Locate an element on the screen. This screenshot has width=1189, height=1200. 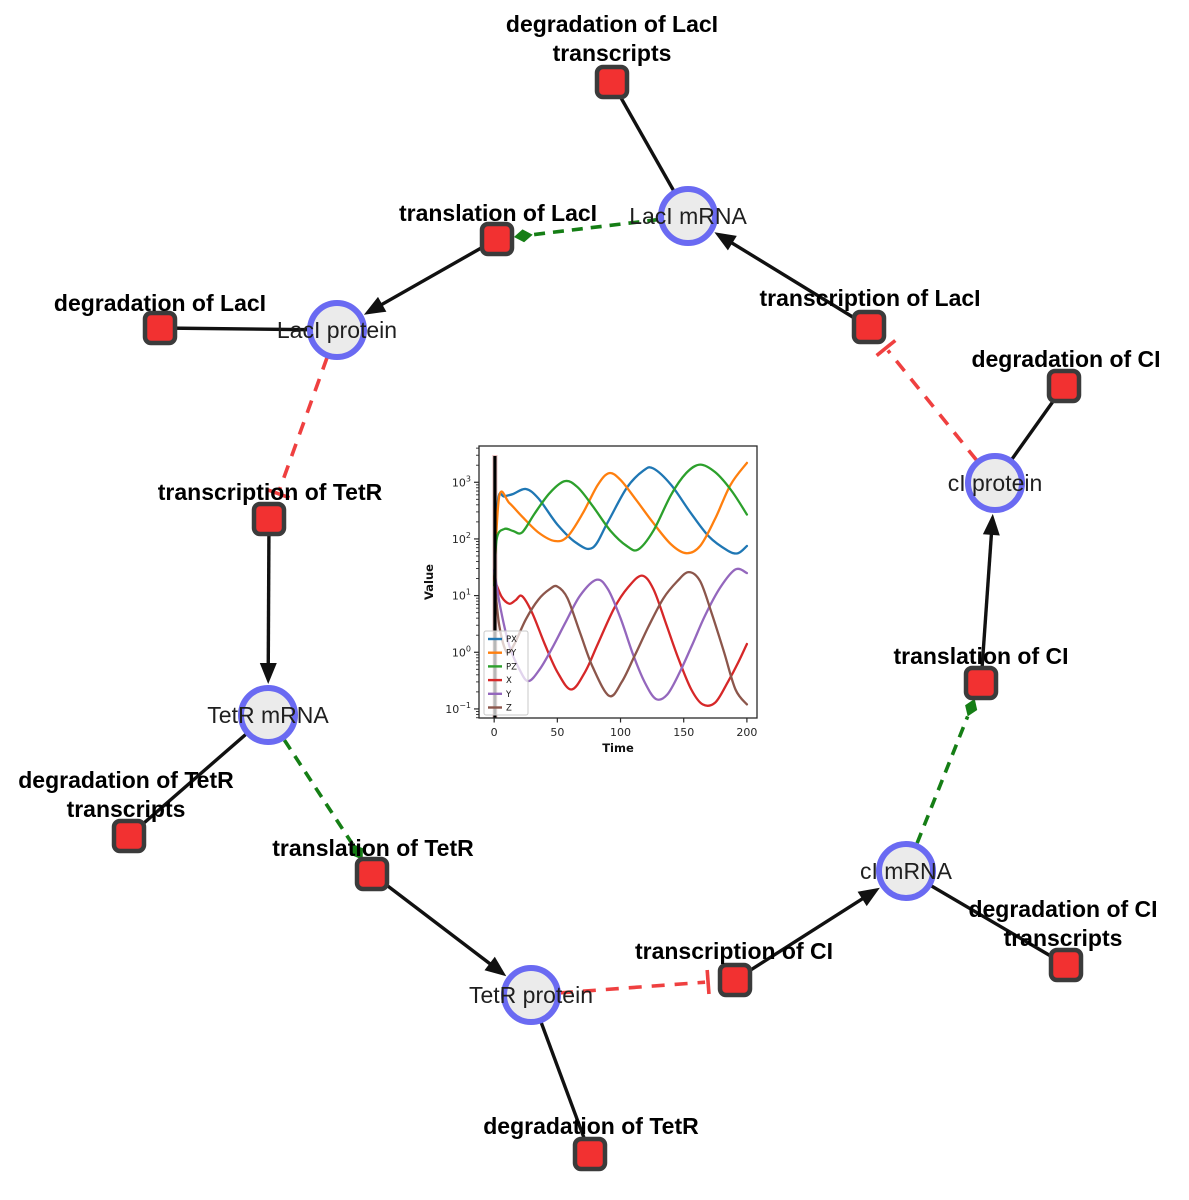
series-line-PZ is located at coordinates (621, 525).